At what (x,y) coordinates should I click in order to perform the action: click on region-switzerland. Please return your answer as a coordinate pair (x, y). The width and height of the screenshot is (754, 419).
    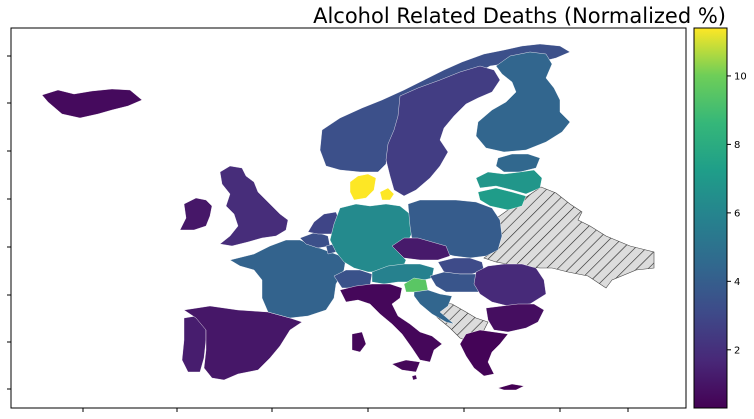
    Looking at the image, I should click on (353, 279).